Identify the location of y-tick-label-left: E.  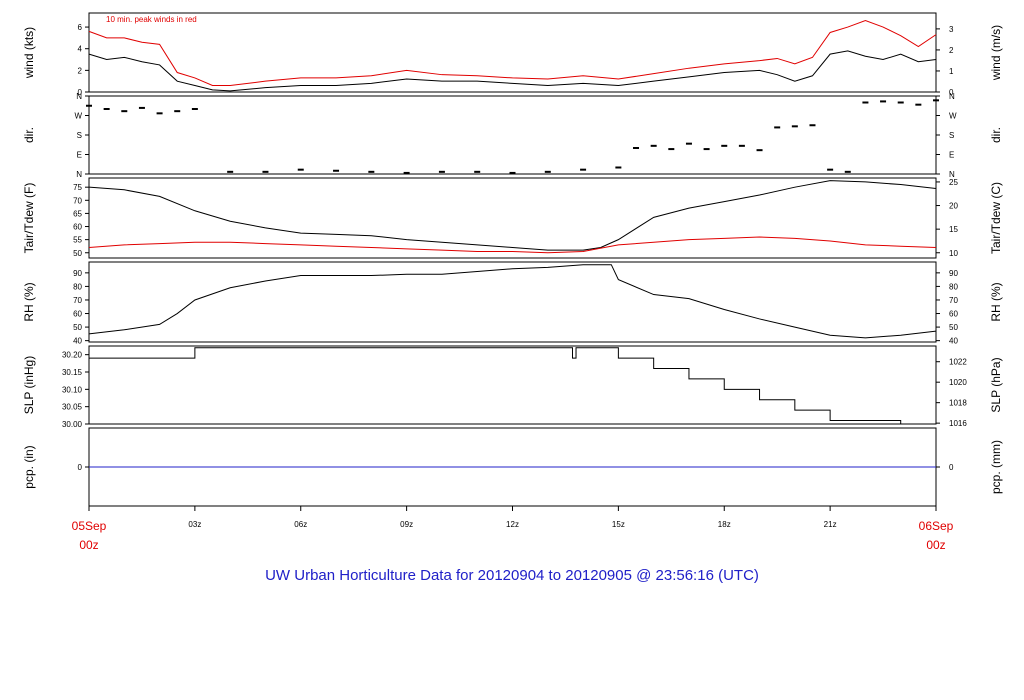
(79, 155).